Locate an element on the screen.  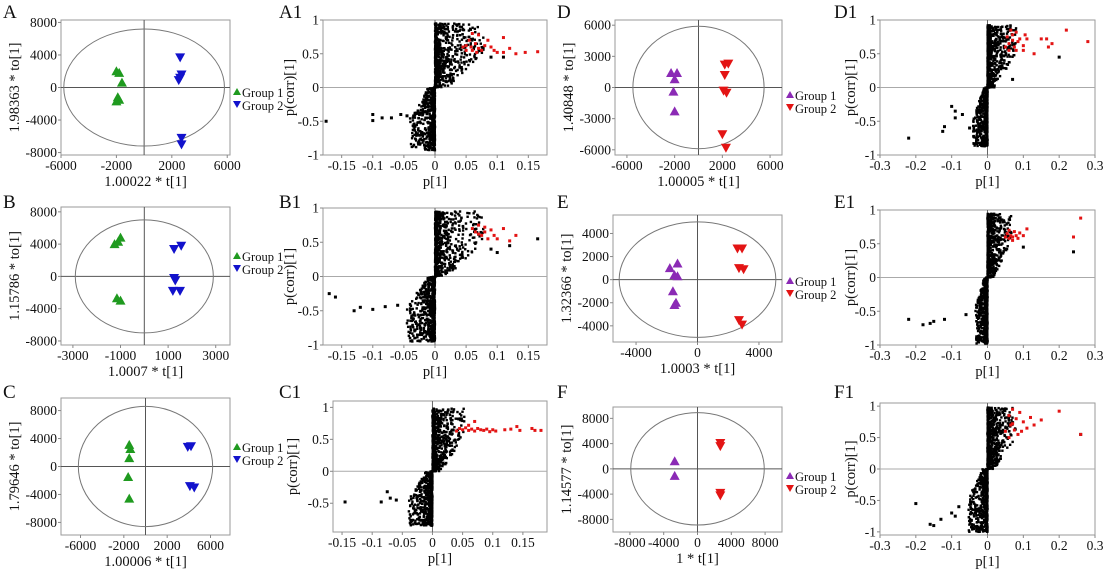
hotelling-ellipse is located at coordinates (144, 87).